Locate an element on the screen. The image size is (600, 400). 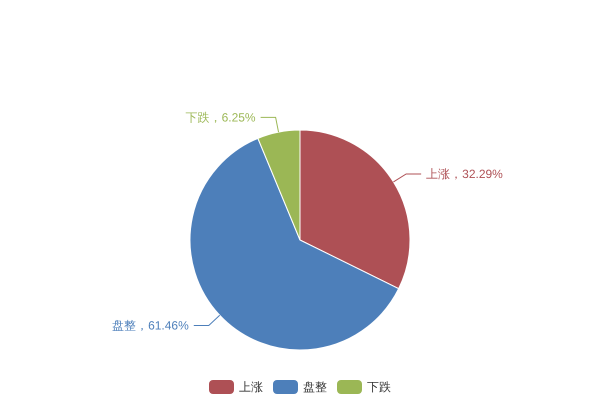
legend-label: 下跌 is located at coordinates (379, 387).